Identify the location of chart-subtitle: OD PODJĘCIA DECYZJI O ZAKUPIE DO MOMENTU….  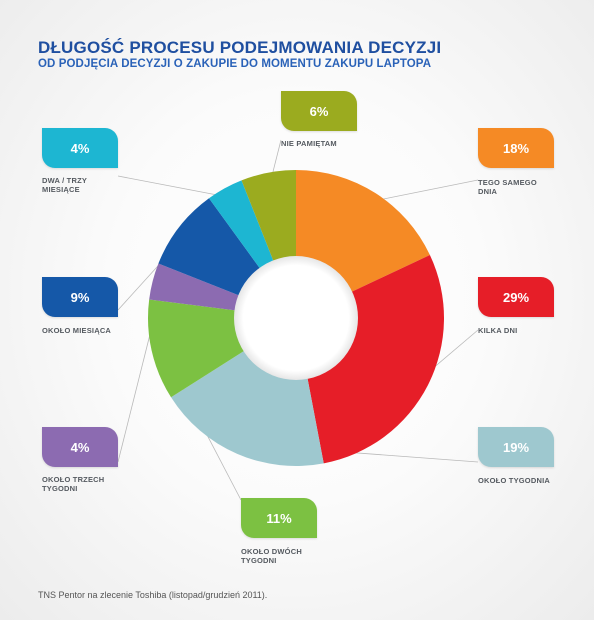
(235, 64).